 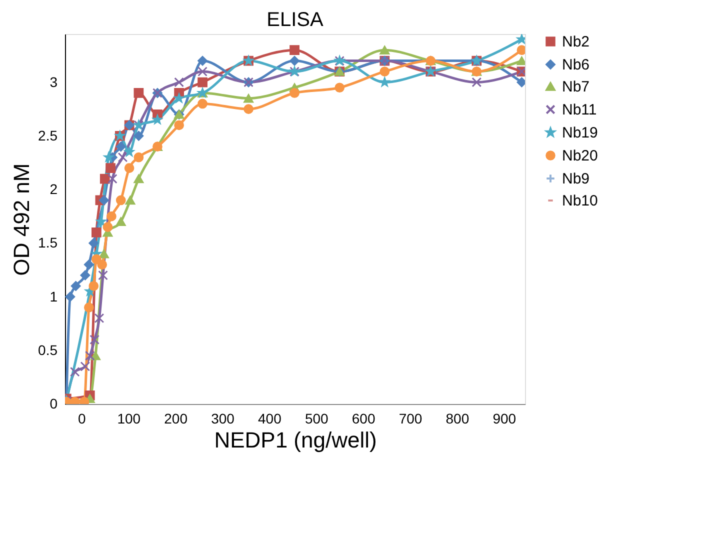 I want to click on legend-label: Nb9, so click(x=576, y=179).